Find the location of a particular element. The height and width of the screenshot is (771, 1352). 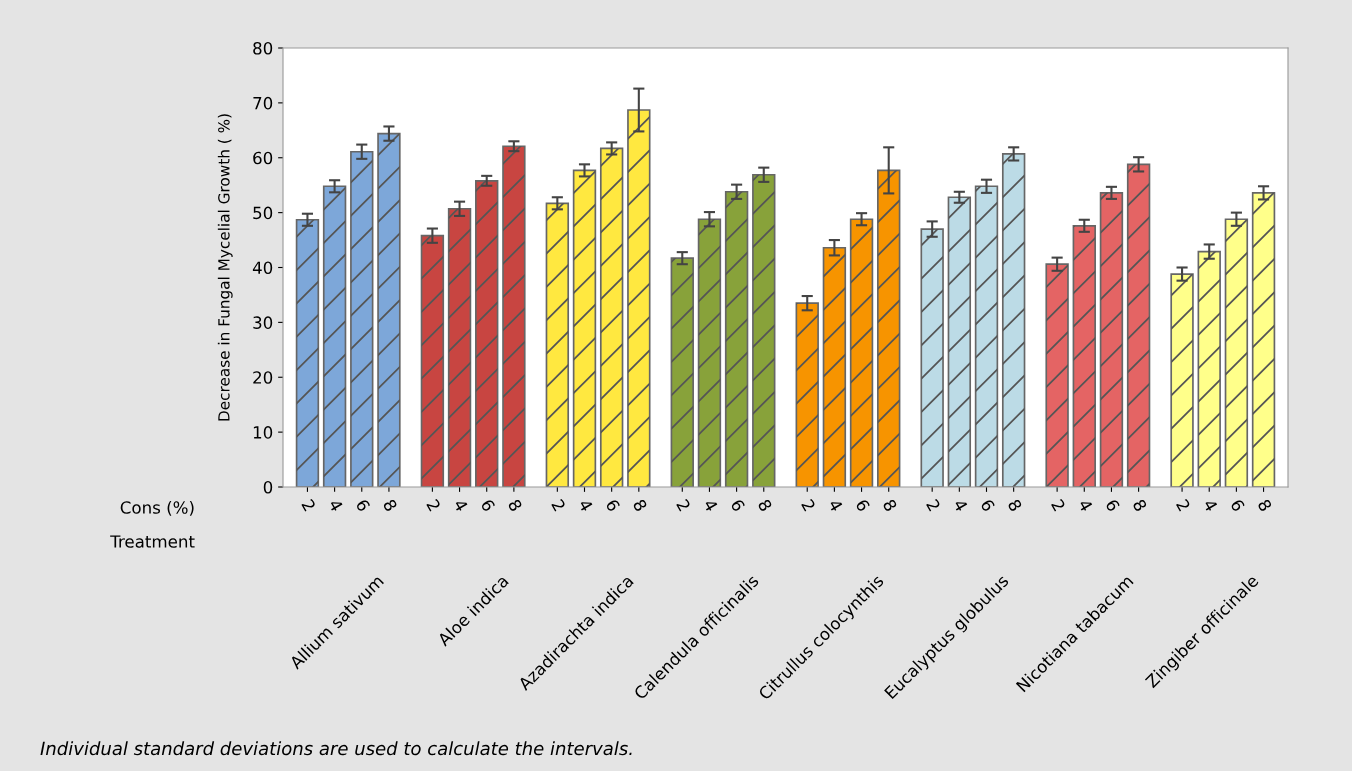

y-tick-label: 80 is located at coordinates (263, 48).